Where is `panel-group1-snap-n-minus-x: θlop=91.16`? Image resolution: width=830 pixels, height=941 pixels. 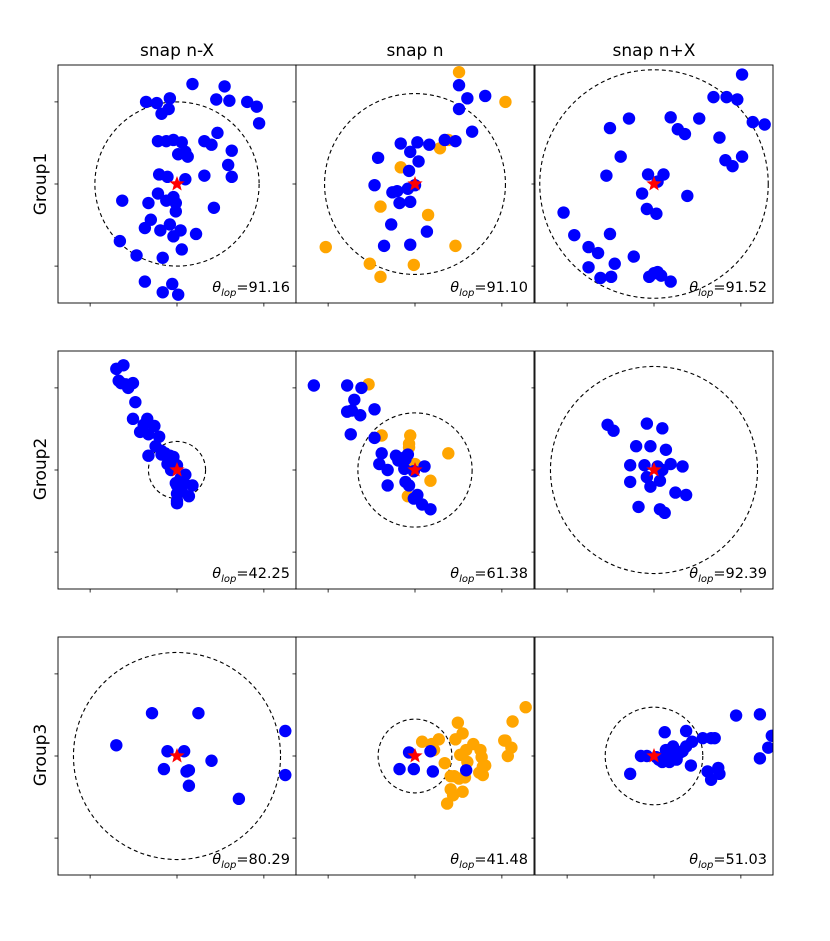
panel-group1-snap-n-minus-x: θlop=91.16 is located at coordinates (175, 185).